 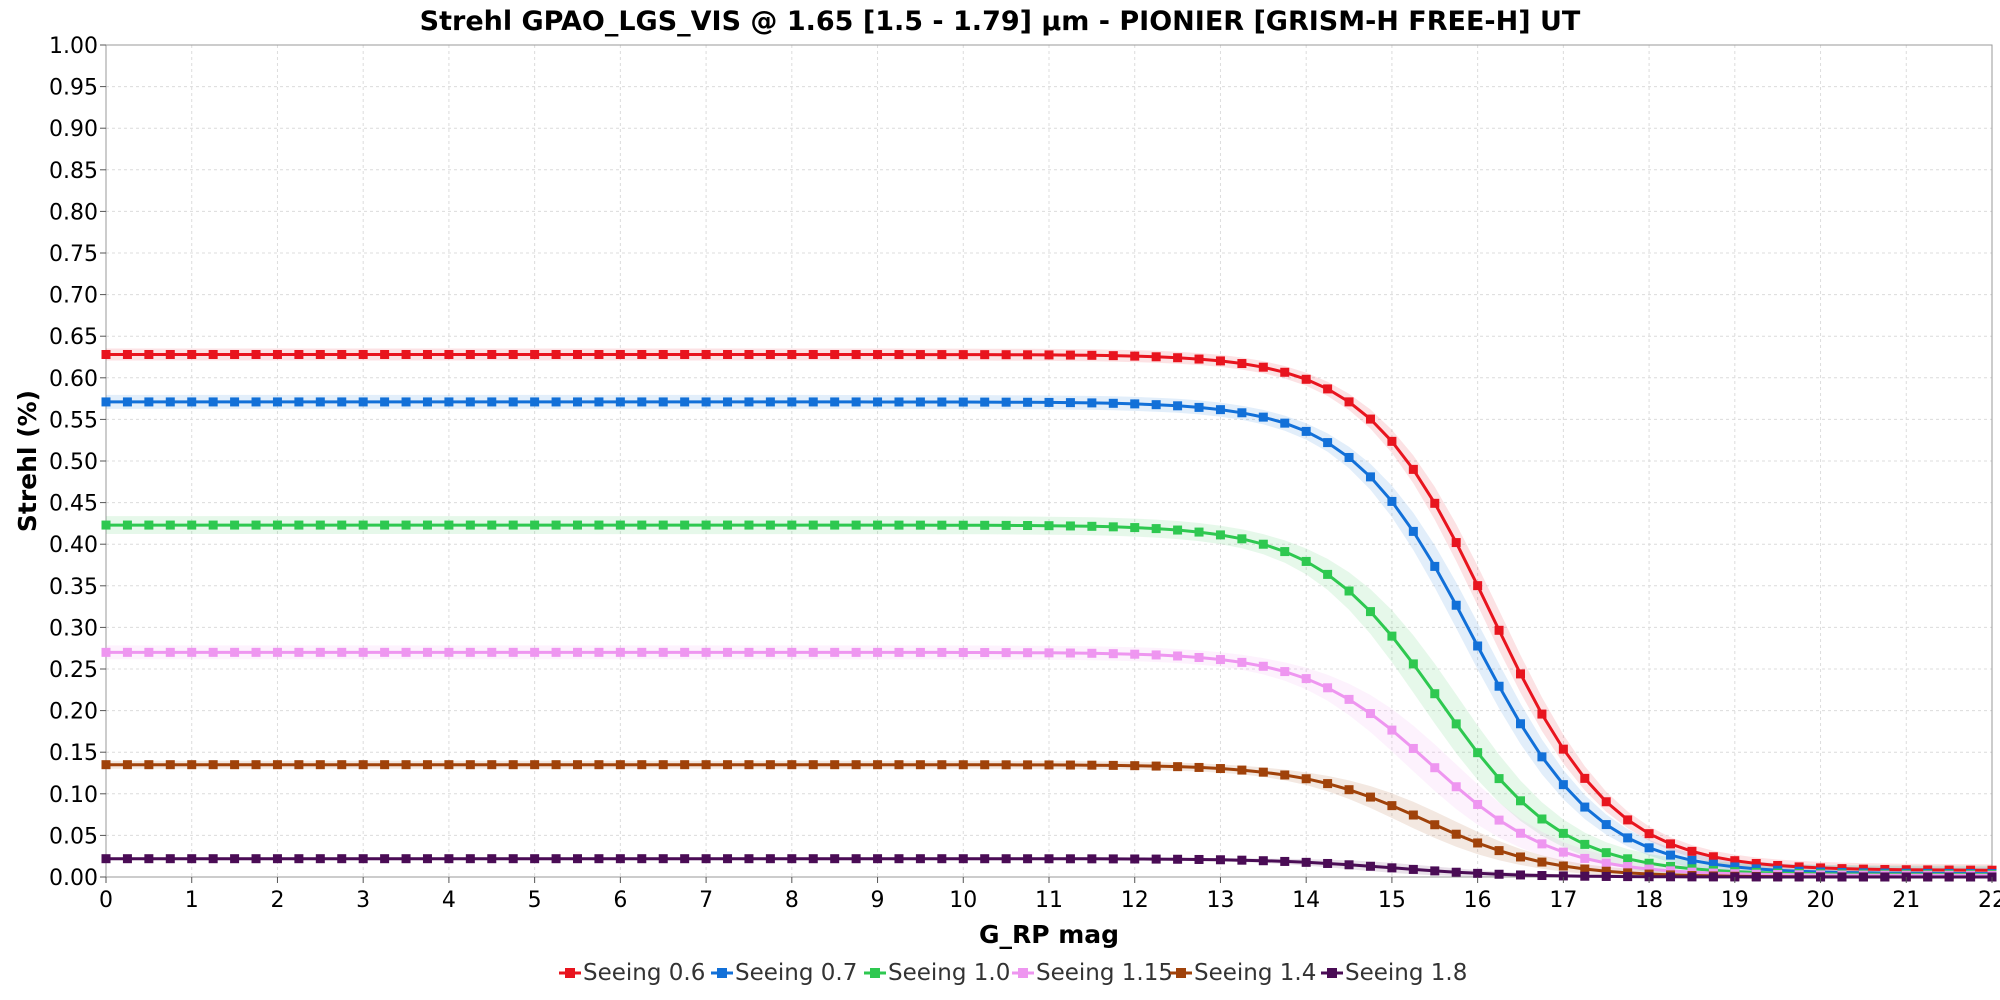 I want to click on legend-item-1: Seeing 0.7, so click(x=784, y=973).